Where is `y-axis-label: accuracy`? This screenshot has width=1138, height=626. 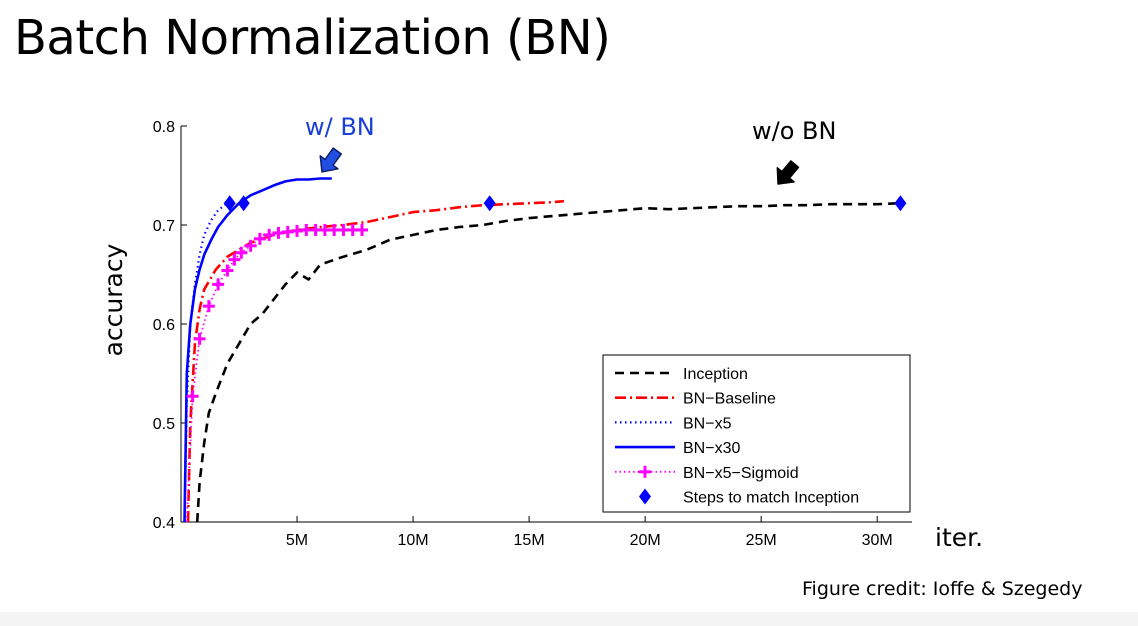 y-axis-label: accuracy is located at coordinates (113, 299).